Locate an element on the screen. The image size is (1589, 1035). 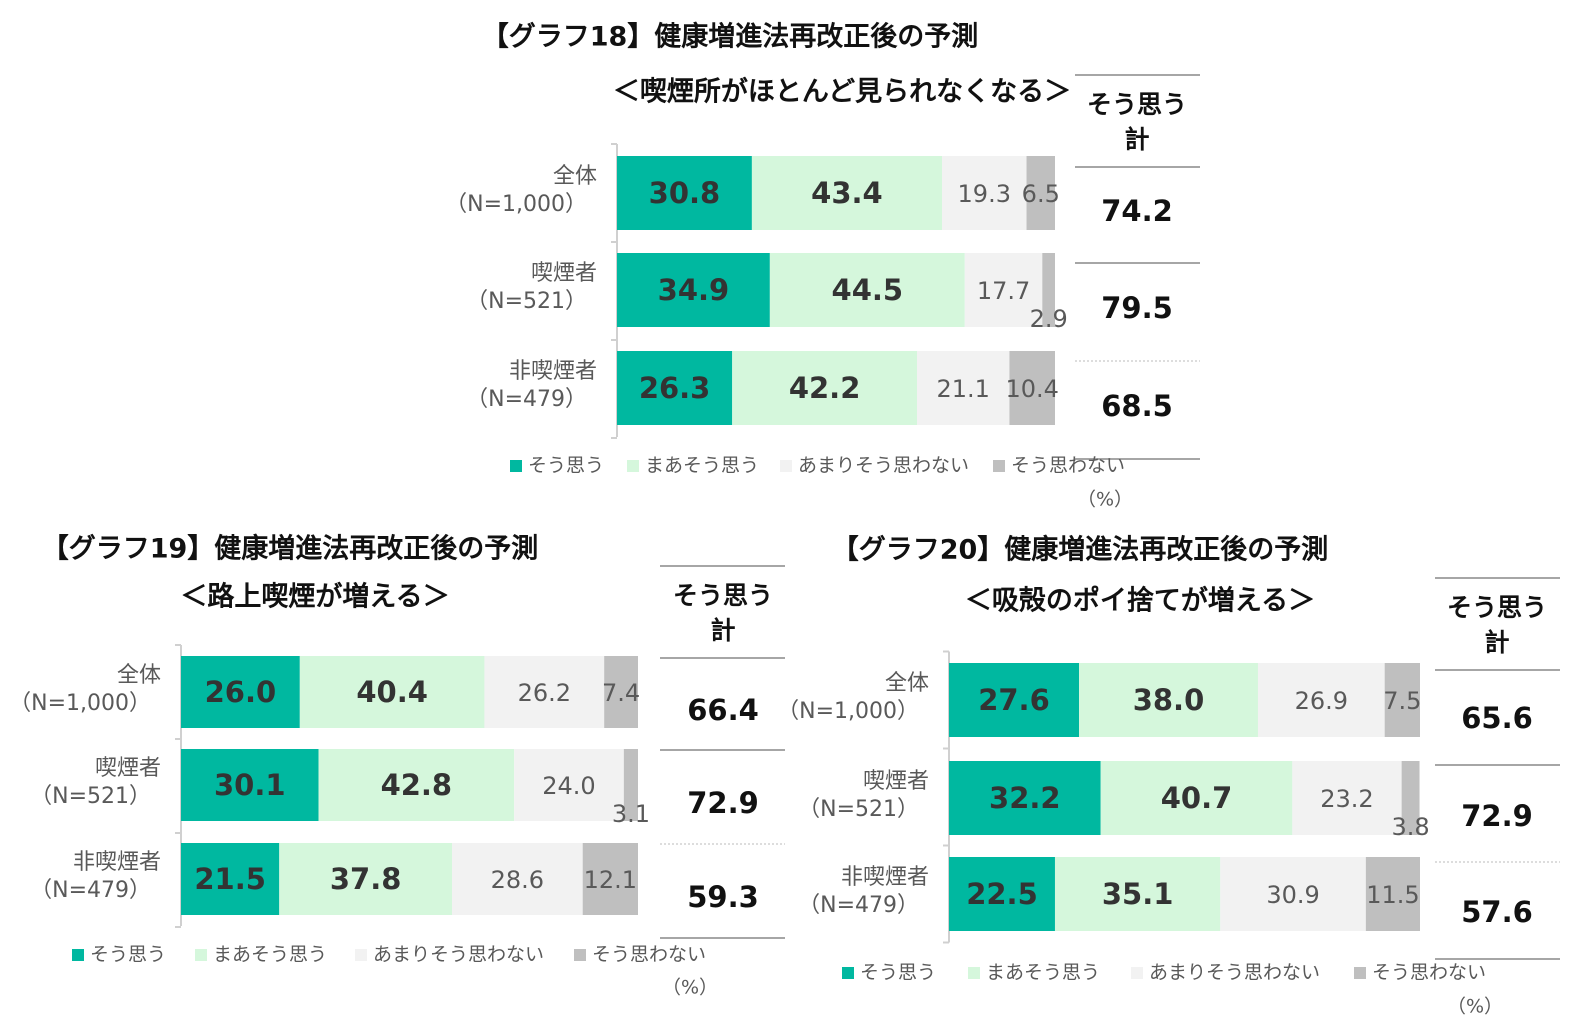
value-label: 30.1 is located at coordinates (250, 785).